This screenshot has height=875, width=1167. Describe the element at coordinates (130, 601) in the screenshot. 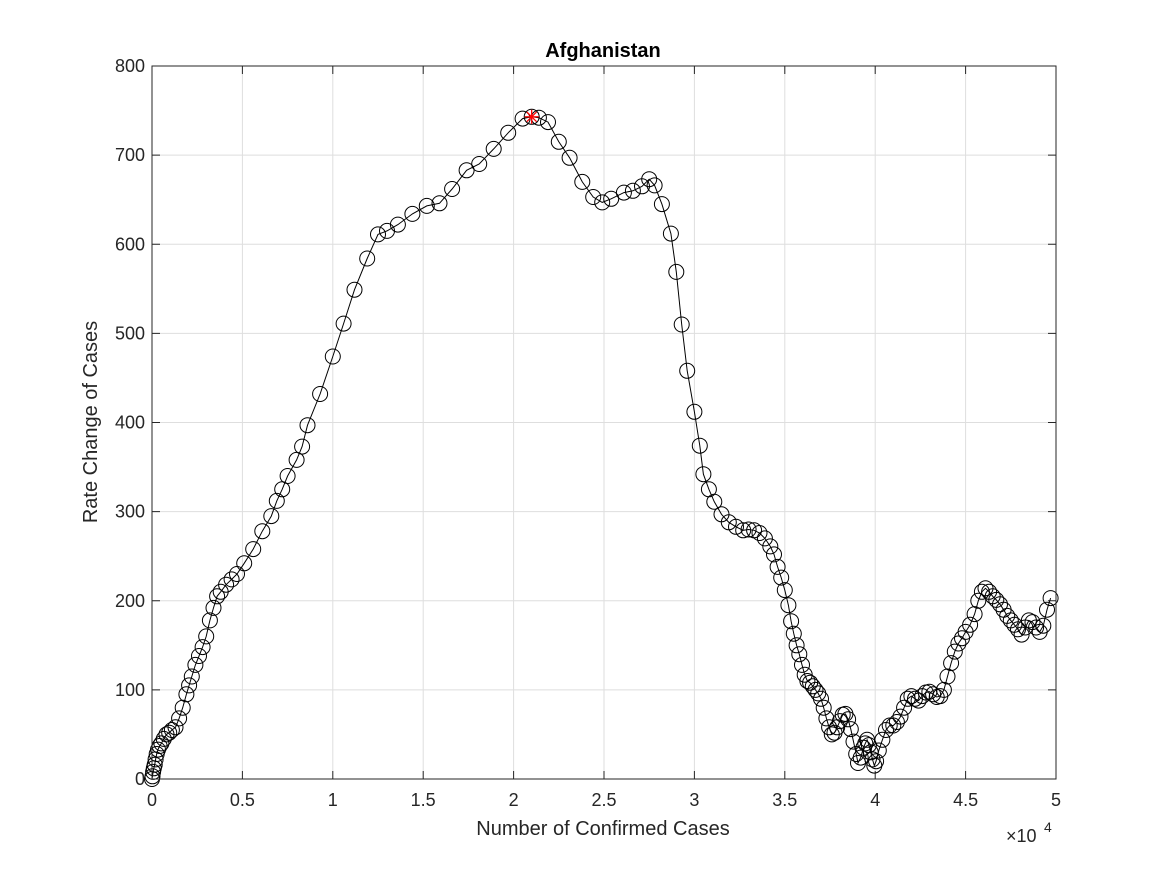

I see `y-tick-label: 200` at that location.